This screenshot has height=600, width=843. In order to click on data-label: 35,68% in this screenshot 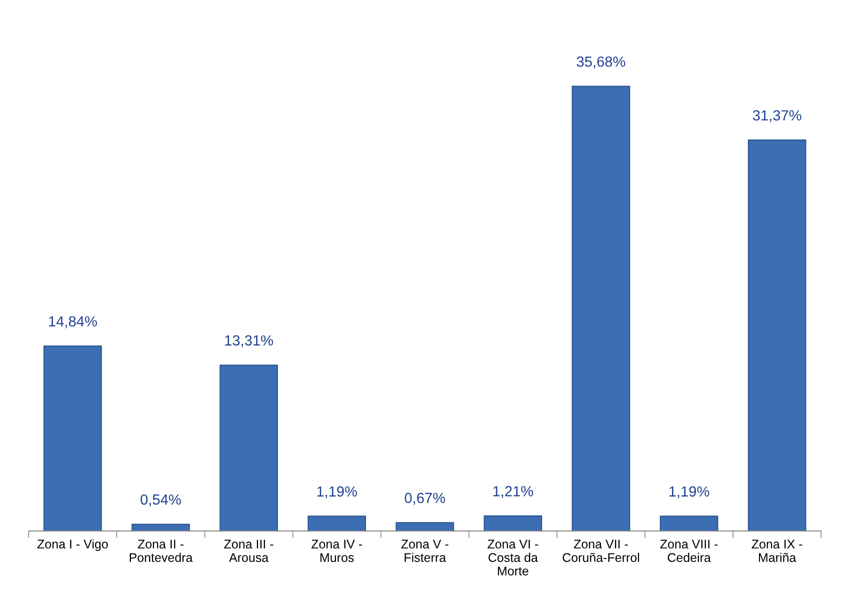, I will do `click(601, 62)`.